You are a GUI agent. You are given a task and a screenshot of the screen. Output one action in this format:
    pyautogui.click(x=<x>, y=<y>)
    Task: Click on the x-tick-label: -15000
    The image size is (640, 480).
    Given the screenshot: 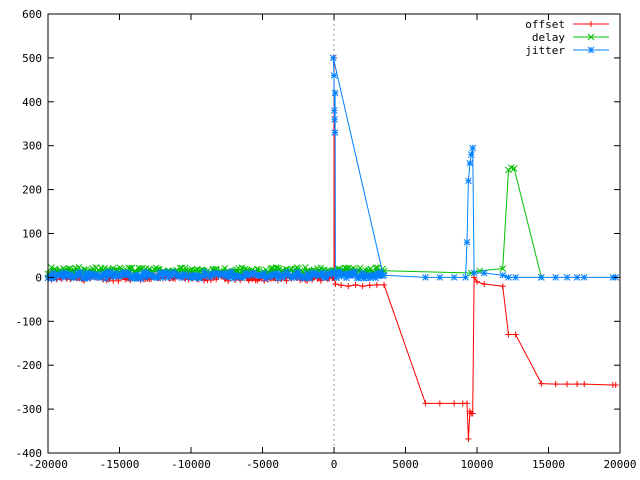 What is the action you would take?
    pyautogui.click(x=120, y=464)
    